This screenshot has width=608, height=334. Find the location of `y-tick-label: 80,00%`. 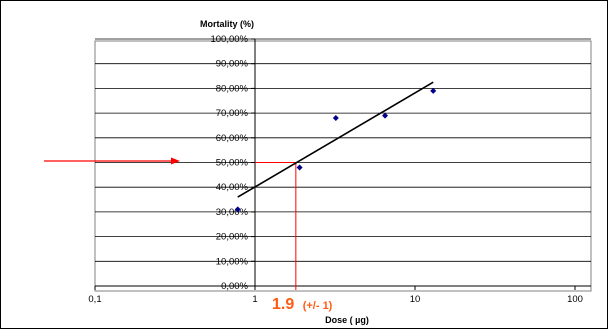

y-tick-label: 80,00% is located at coordinates (232, 88).